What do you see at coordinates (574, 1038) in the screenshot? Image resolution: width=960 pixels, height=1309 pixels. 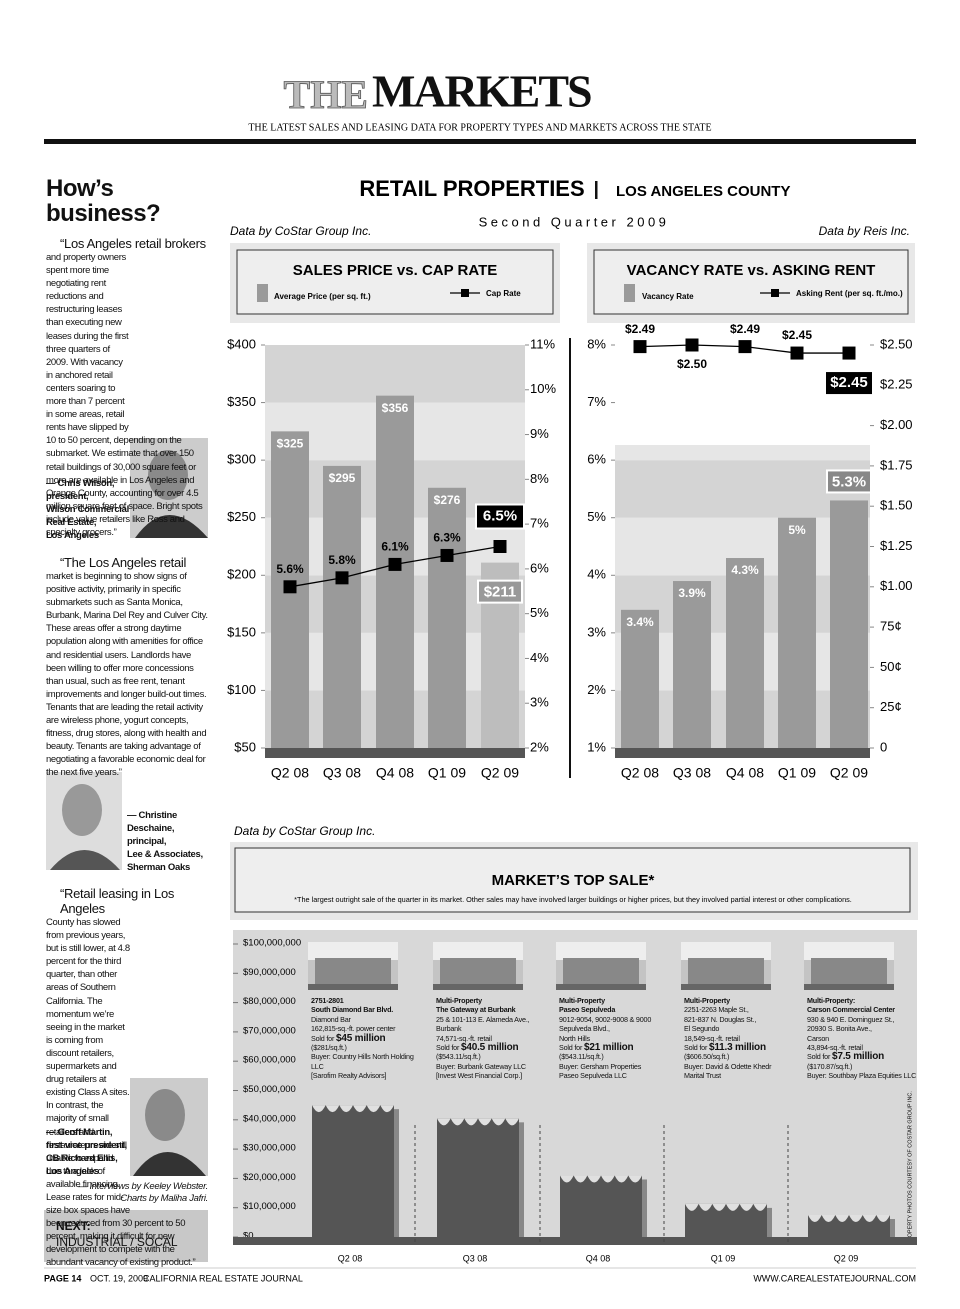 I see `sale-line: North Hills` at bounding box center [574, 1038].